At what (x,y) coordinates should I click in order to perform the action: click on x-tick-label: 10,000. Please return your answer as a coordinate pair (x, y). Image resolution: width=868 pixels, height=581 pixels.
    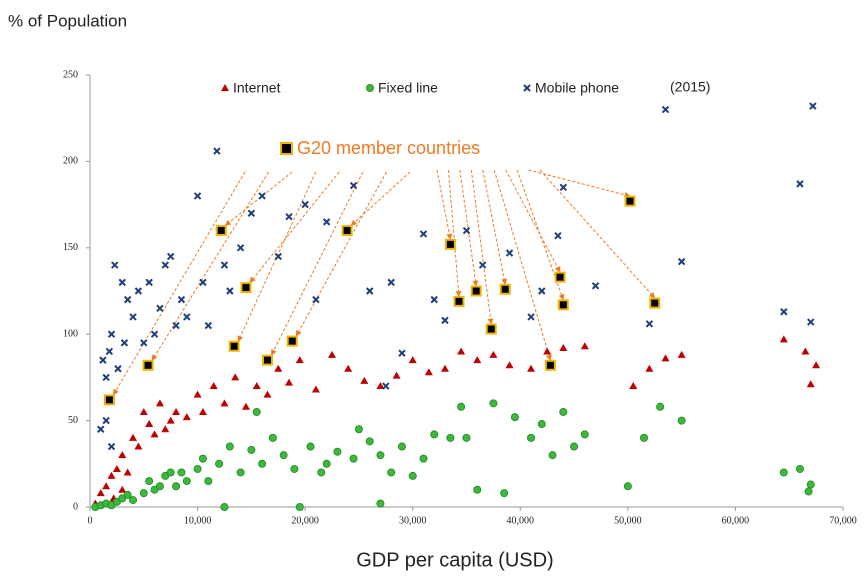
    Looking at the image, I should click on (198, 520).